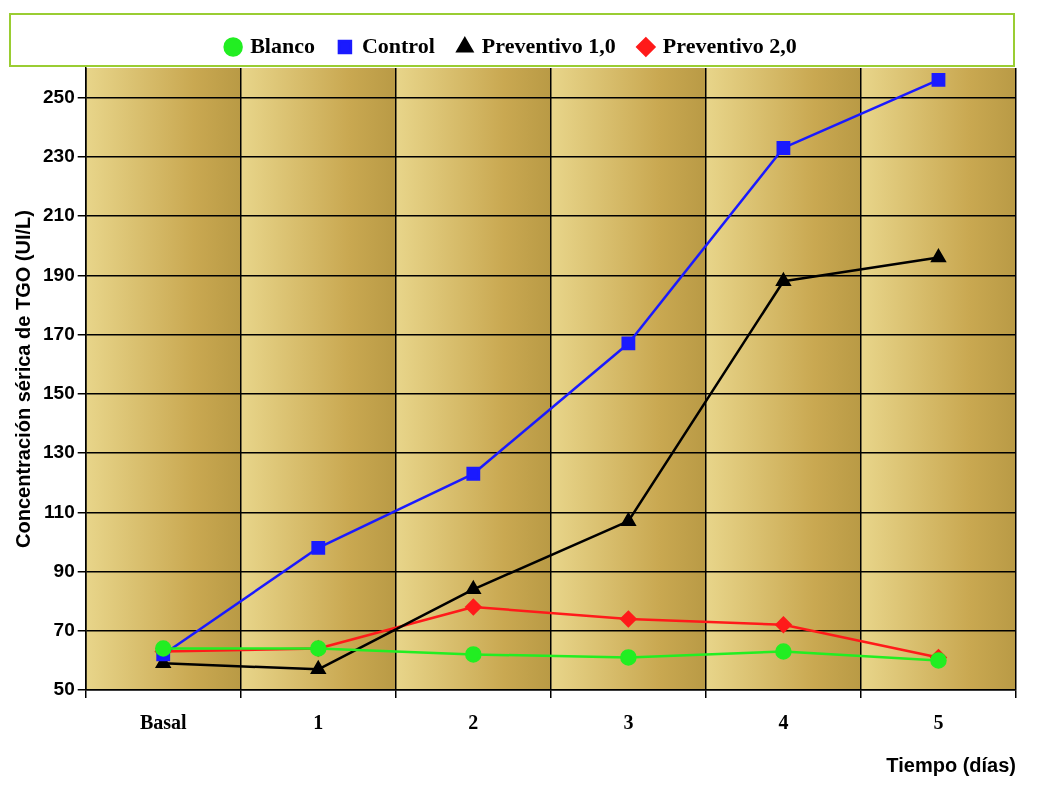 This screenshot has width=1038, height=790. Describe the element at coordinates (938, 722) in the screenshot. I see `x-tick-label: 5` at that location.